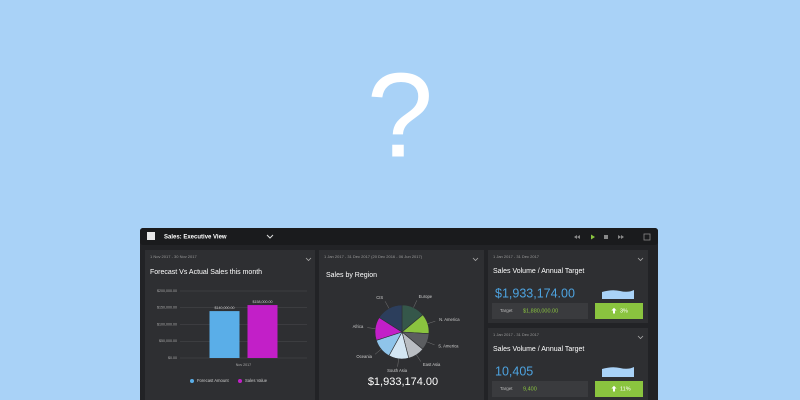  What do you see at coordinates (206, 272) in the screenshot?
I see `panel-title: Forecast Vs Actual Sales this month` at bounding box center [206, 272].